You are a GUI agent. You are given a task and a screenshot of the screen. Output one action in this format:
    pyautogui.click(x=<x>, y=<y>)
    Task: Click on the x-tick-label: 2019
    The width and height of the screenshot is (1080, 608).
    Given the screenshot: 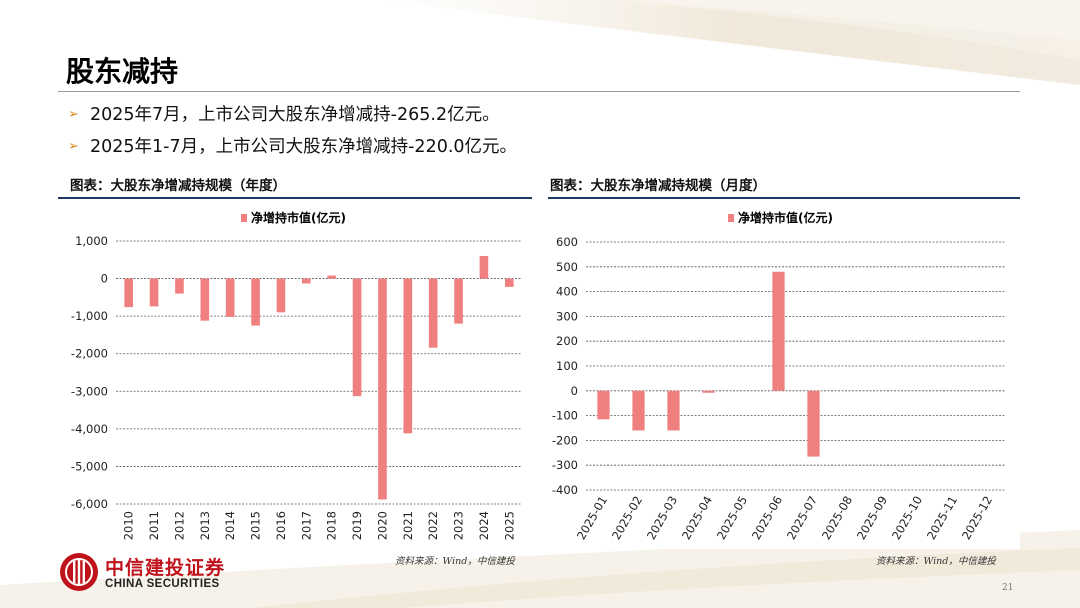 What is the action you would take?
    pyautogui.click(x=357, y=525)
    